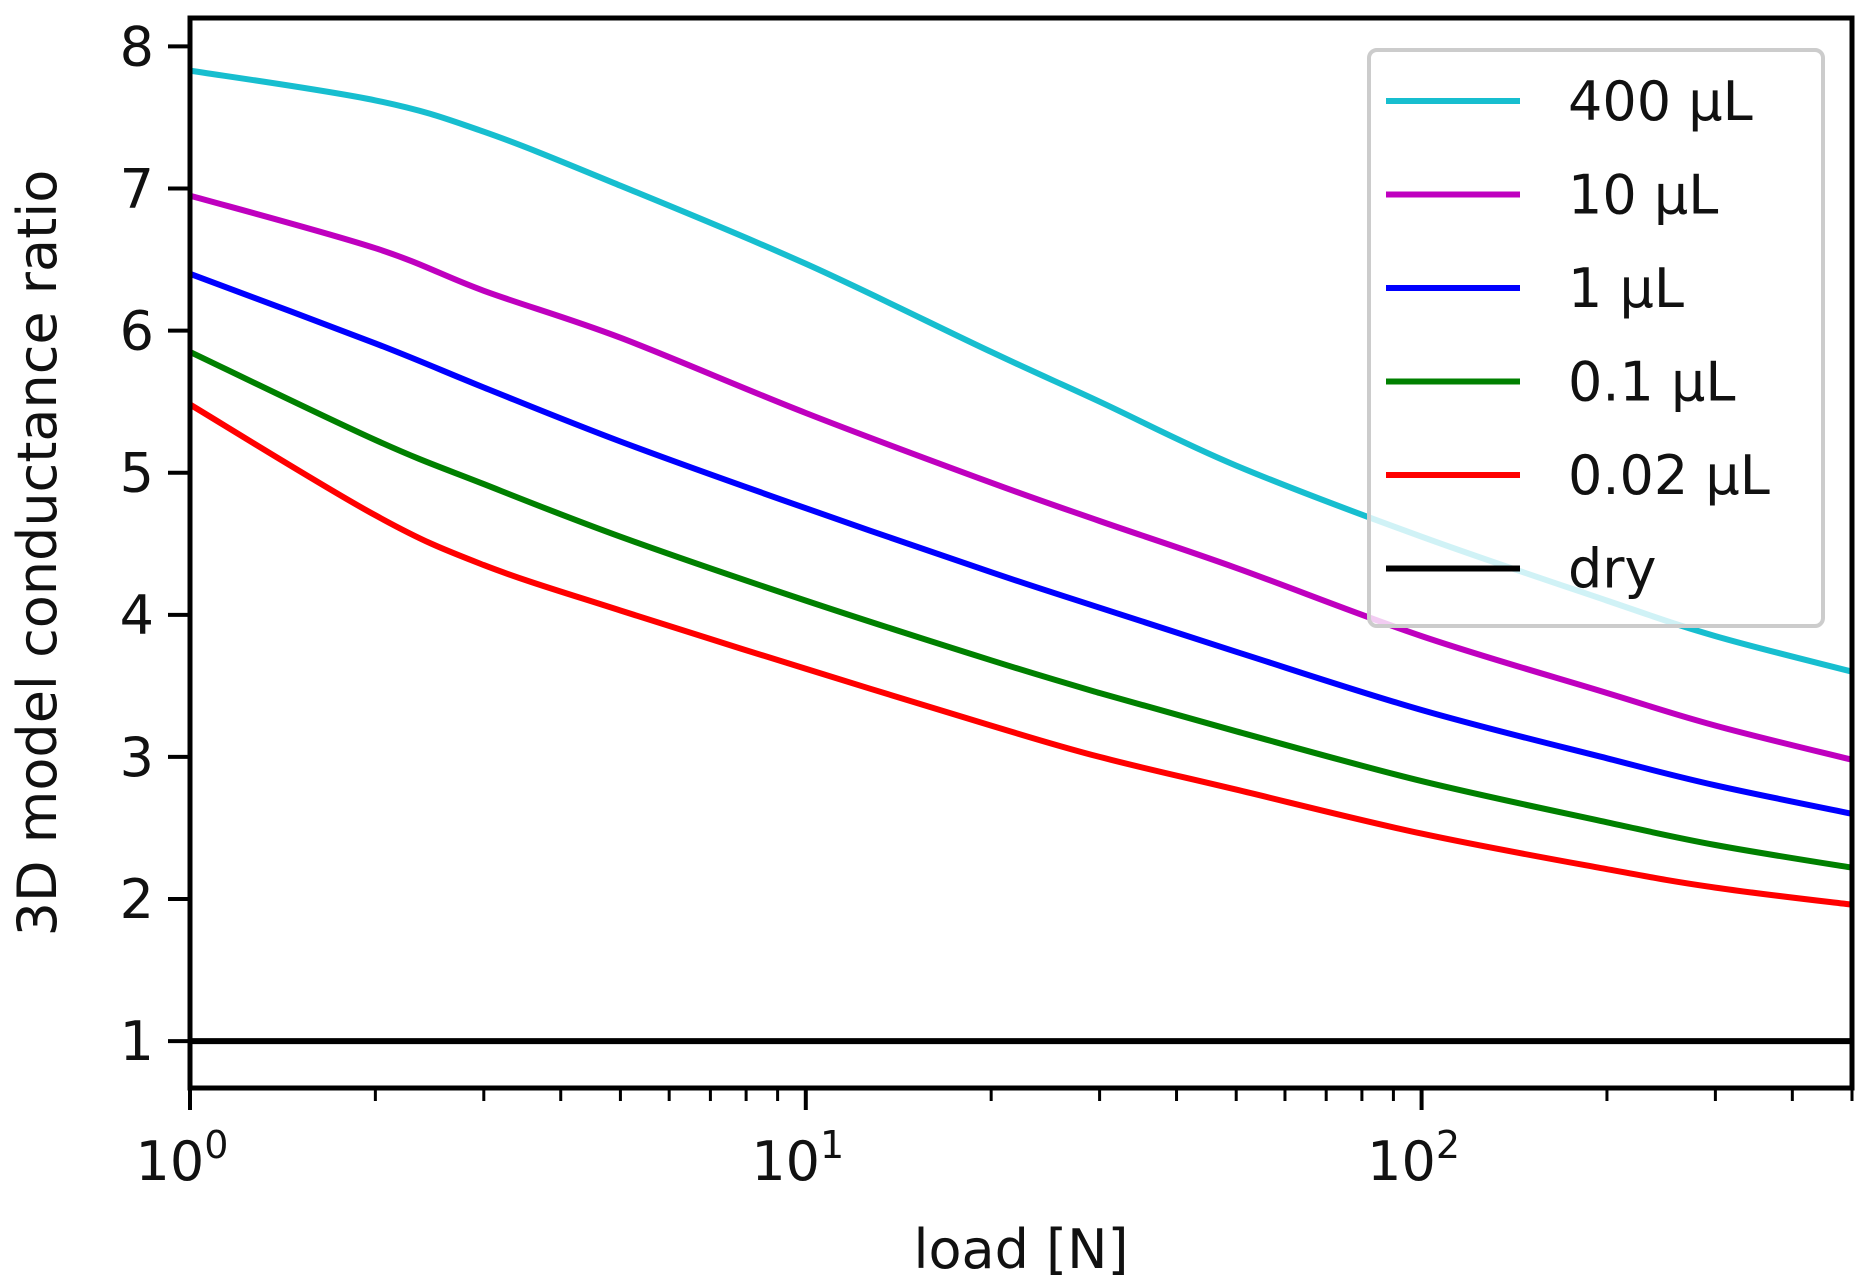 The width and height of the screenshot is (1870, 1288). I want to click on y-tick-label: 8, so click(137, 46).